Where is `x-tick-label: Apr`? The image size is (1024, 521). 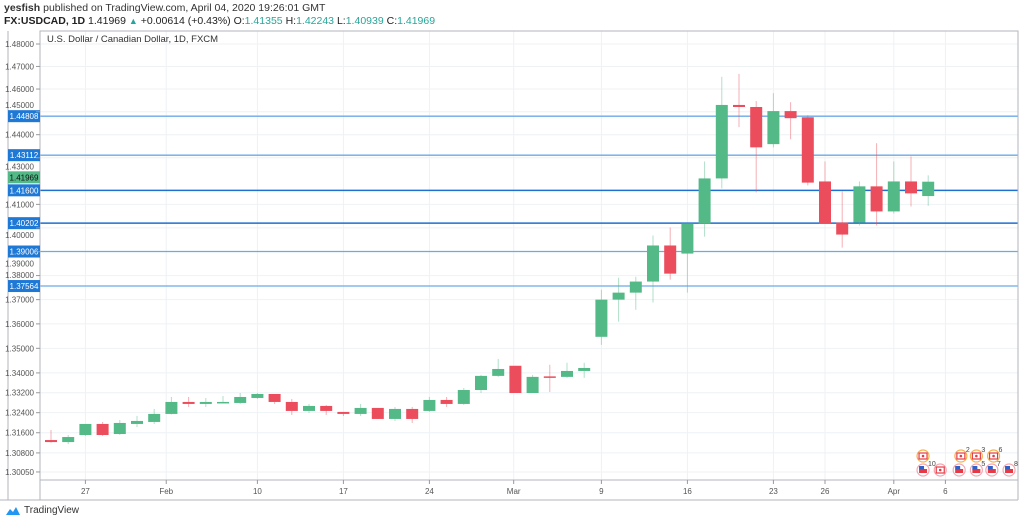
x-tick-label: Apr is located at coordinates (894, 491).